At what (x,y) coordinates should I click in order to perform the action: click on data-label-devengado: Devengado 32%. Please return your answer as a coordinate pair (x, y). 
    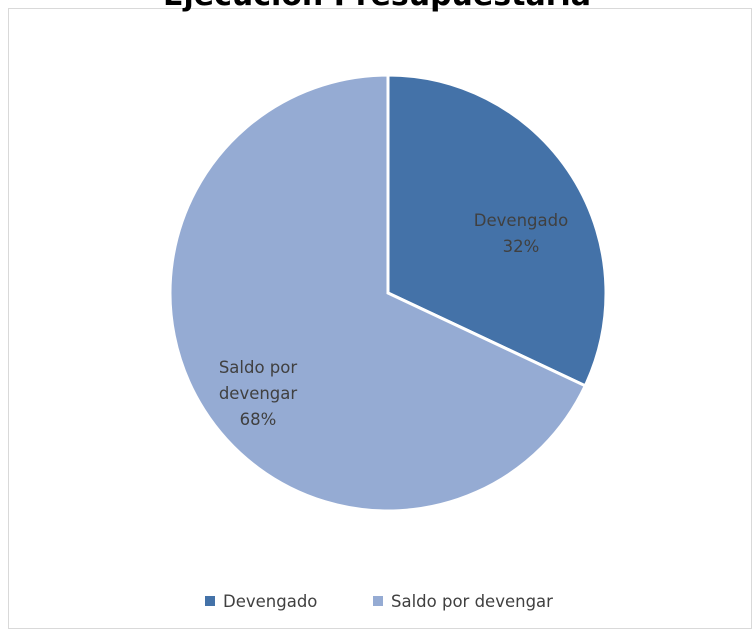
    Looking at the image, I should click on (521, 233).